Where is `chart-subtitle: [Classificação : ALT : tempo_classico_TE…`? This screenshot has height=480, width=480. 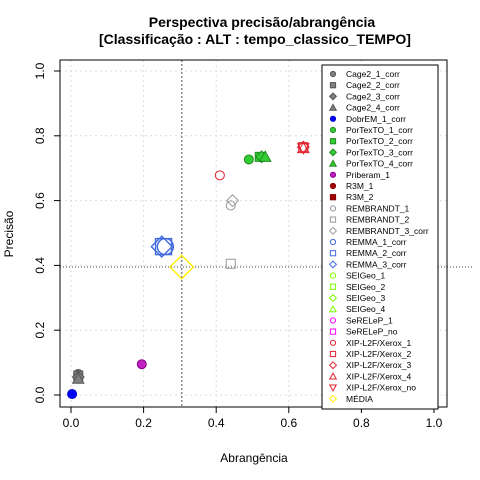
chart-subtitle: [Classificação : ALT : tempo_classico_TE… is located at coordinates (255, 39).